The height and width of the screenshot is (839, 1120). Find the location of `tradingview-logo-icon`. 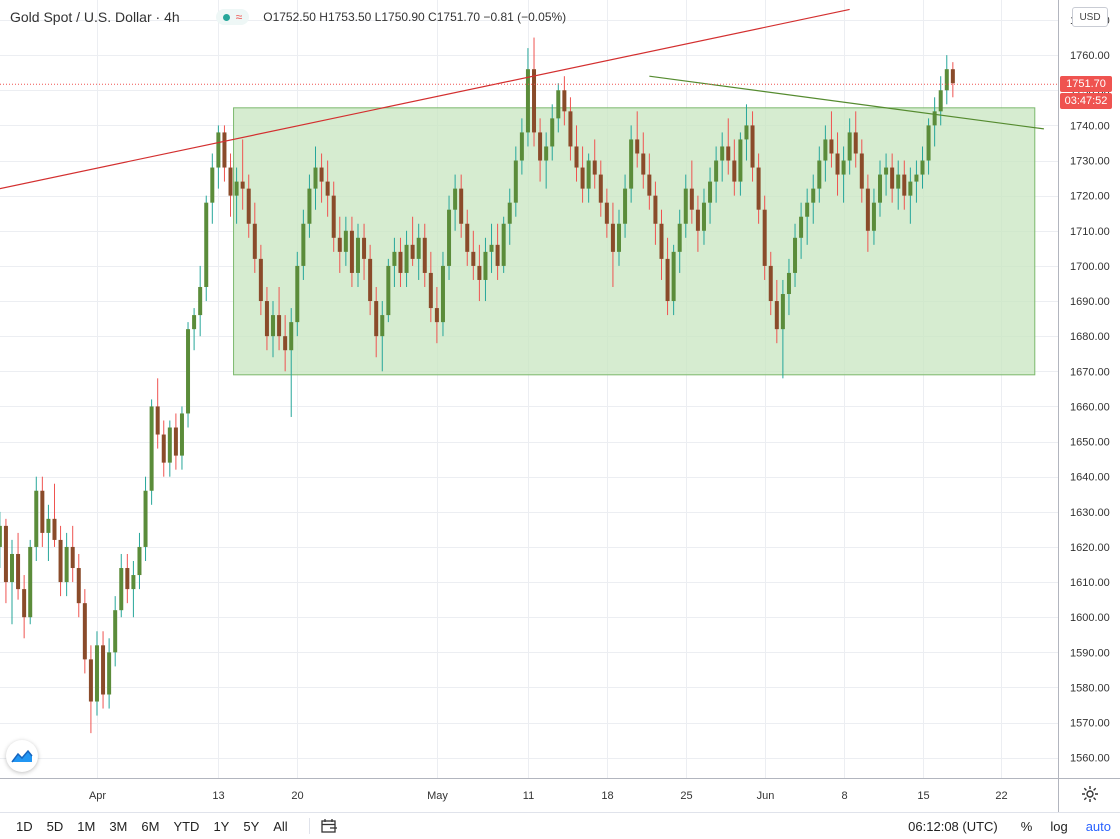

tradingview-logo-icon is located at coordinates (22, 756).